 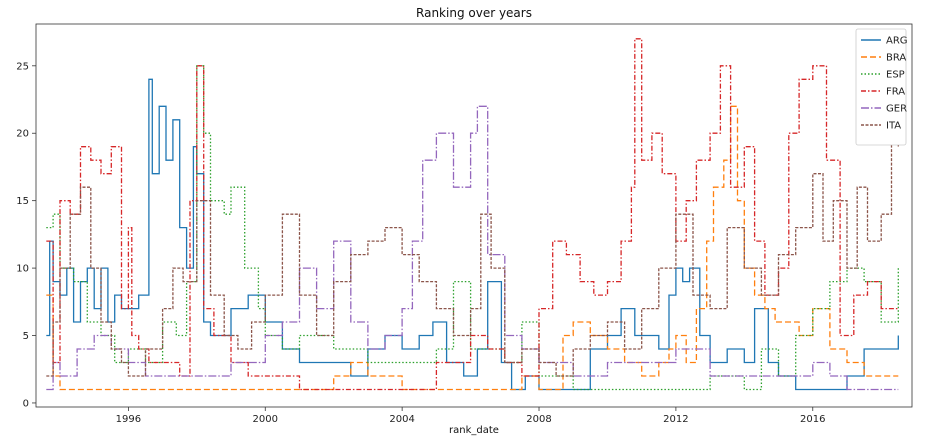 What do you see at coordinates (812, 419) in the screenshot?
I see `x-tick-label: 2016` at bounding box center [812, 419].